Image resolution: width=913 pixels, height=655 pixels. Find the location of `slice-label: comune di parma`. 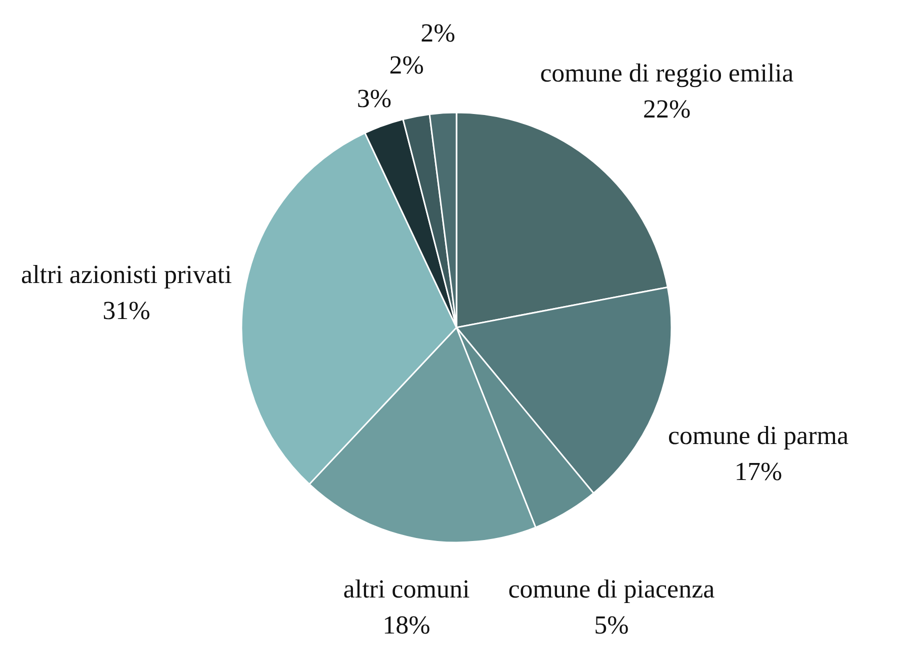

slice-label: comune di parma is located at coordinates (758, 435).